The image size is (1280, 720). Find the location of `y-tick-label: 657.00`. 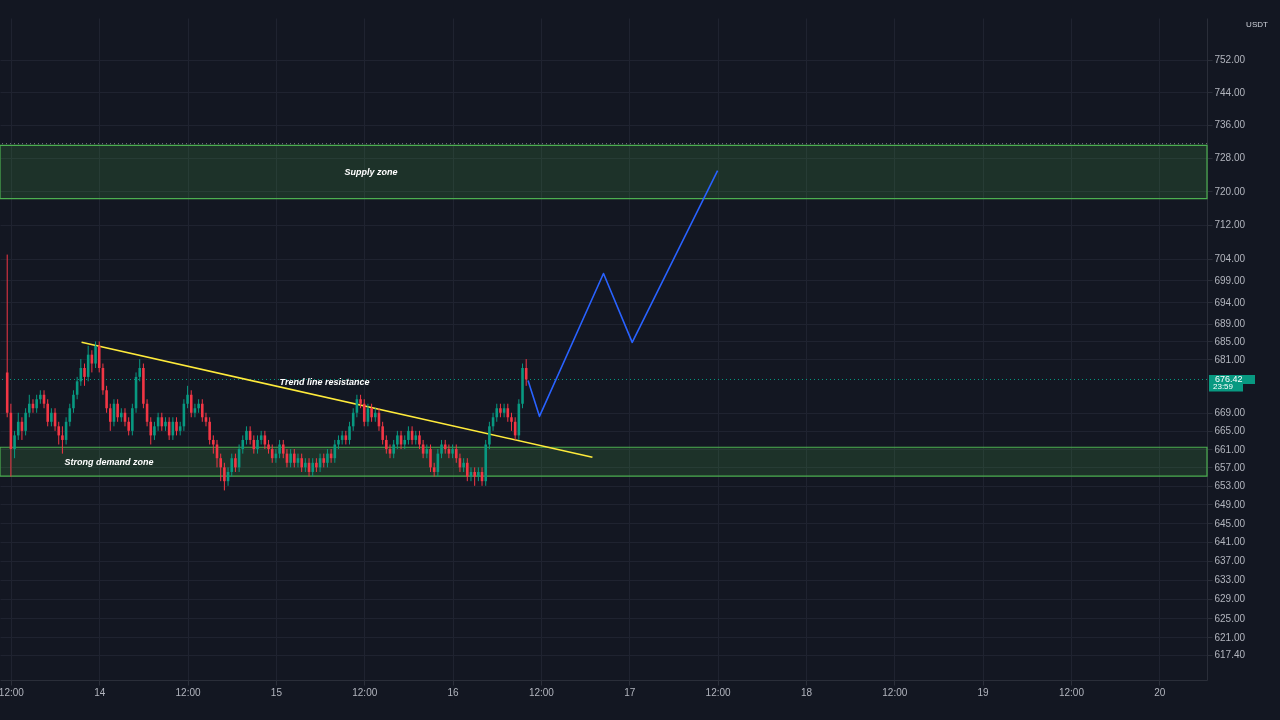

y-tick-label: 657.00 is located at coordinates (1230, 467).